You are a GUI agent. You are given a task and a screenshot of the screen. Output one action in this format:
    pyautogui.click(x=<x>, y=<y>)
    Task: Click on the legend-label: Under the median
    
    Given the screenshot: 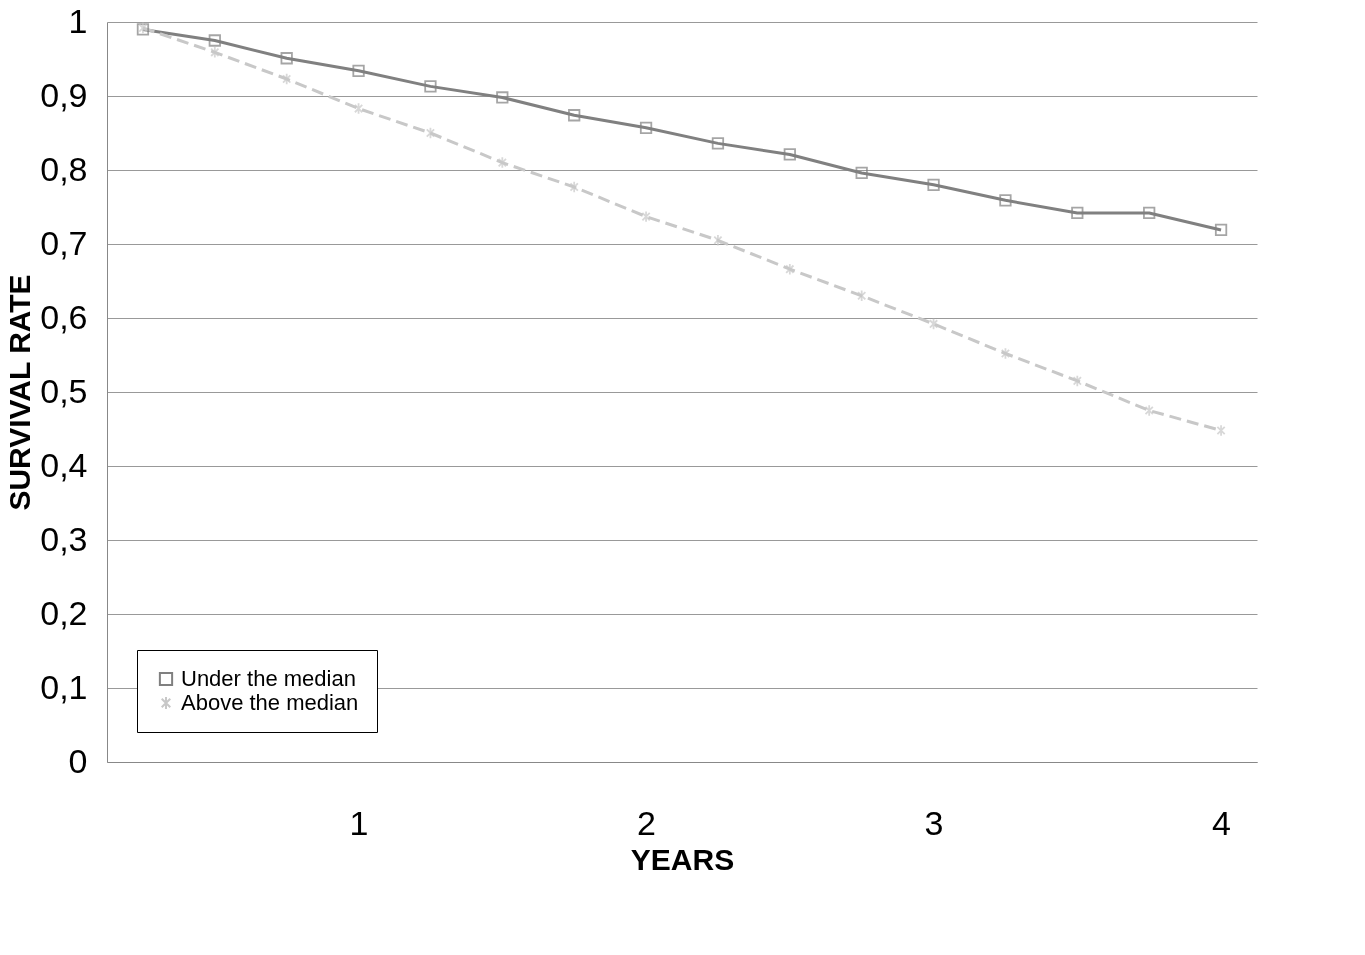 What is the action you would take?
    pyautogui.click(x=268, y=678)
    